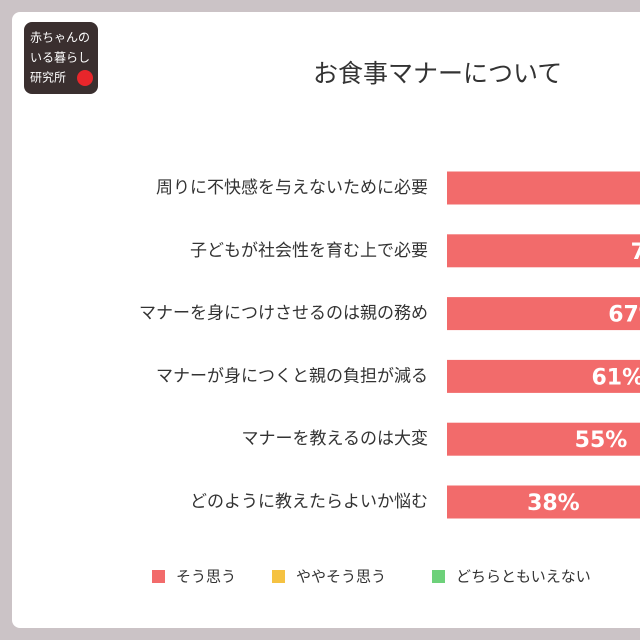 The width and height of the screenshot is (640, 644). I want to click on legend-label: ややそう思う, so click(341, 577).